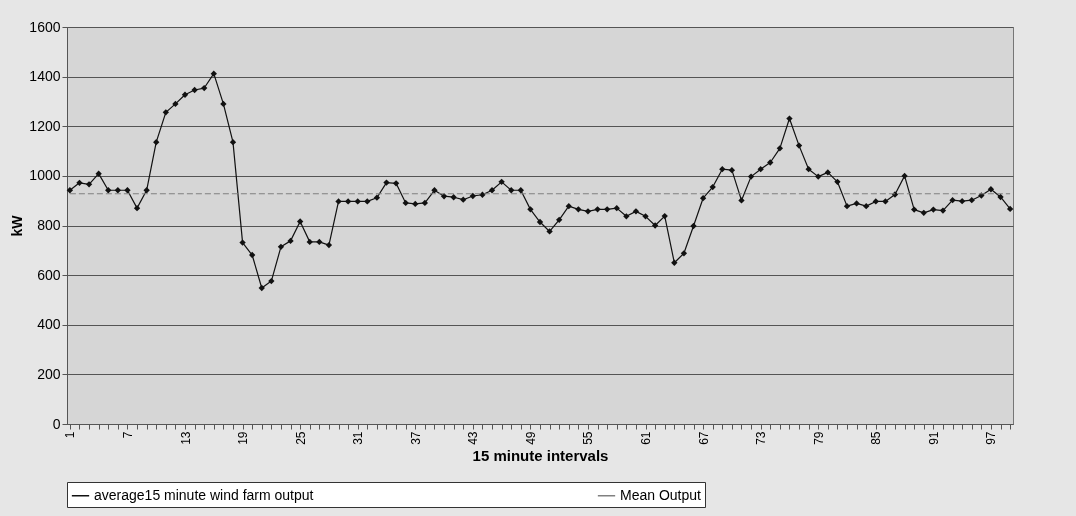  I want to click on y-tick-label: 1000, so click(45, 175).